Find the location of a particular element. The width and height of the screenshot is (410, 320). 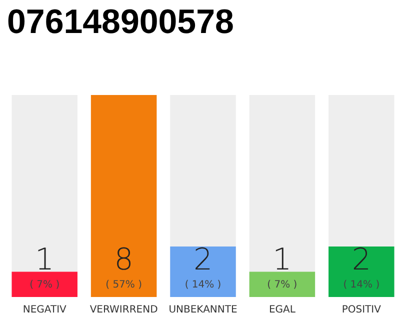

x-tick-label: POSITIV is located at coordinates (362, 310).